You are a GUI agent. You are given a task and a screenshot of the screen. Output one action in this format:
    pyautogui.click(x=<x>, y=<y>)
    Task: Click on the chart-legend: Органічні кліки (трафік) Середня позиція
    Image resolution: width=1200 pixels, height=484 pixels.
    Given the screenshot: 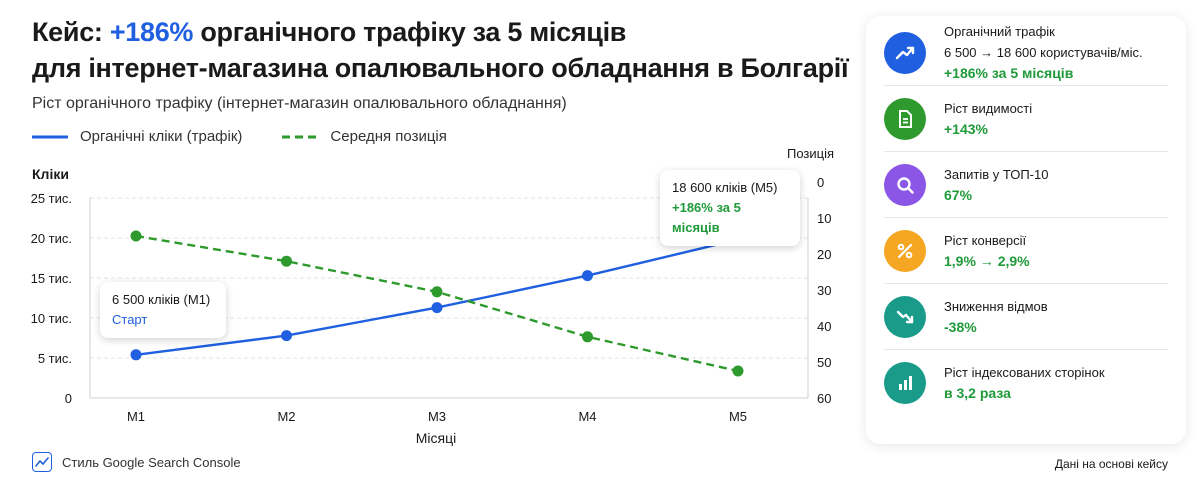 What is the action you would take?
    pyautogui.click(x=259, y=136)
    